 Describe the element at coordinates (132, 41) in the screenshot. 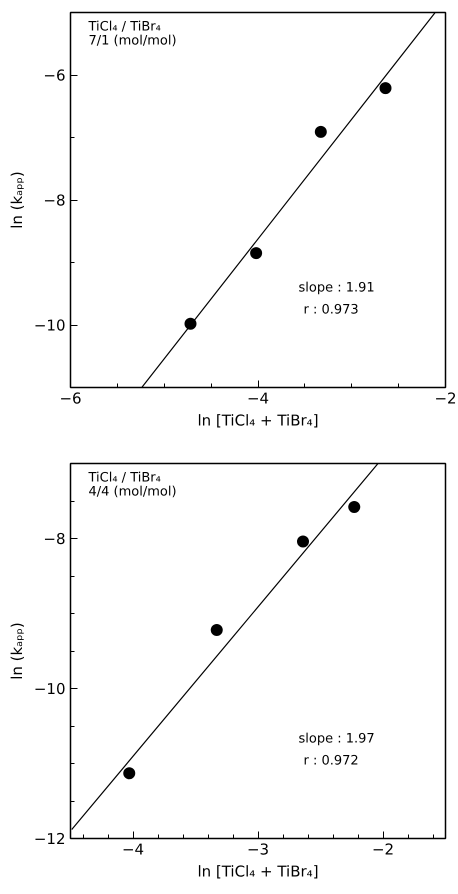

I see `annotation: 7/1 (mol/mol)` at that location.